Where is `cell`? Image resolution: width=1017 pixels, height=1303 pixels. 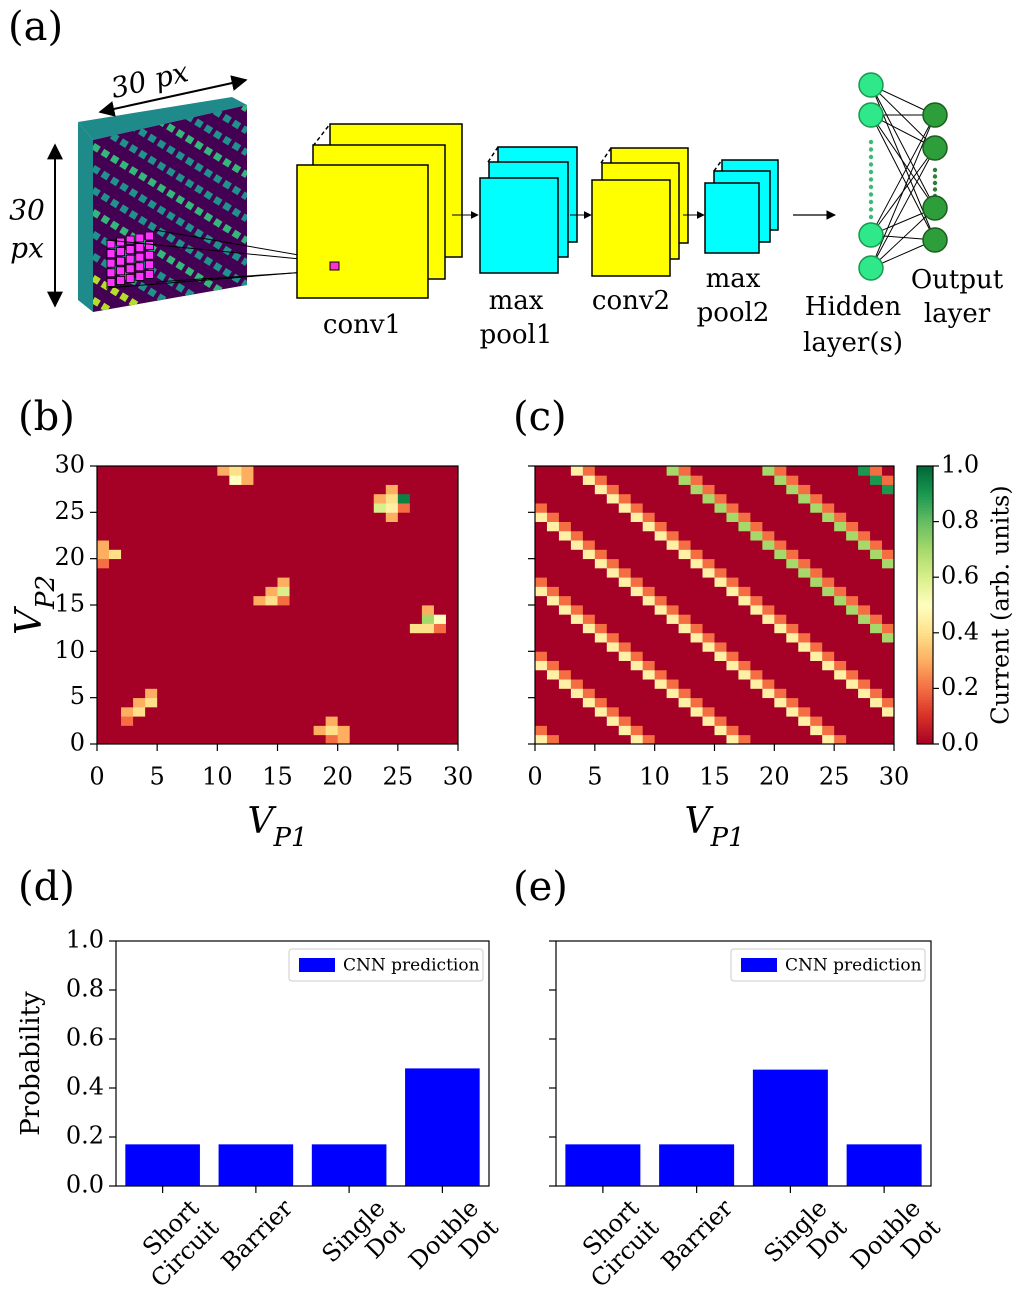 cell is located at coordinates (140, 276).